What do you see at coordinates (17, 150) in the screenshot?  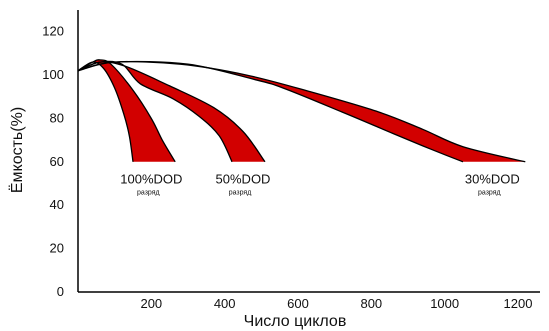 I see `y-axis-title: Ёмкость(%)` at bounding box center [17, 150].